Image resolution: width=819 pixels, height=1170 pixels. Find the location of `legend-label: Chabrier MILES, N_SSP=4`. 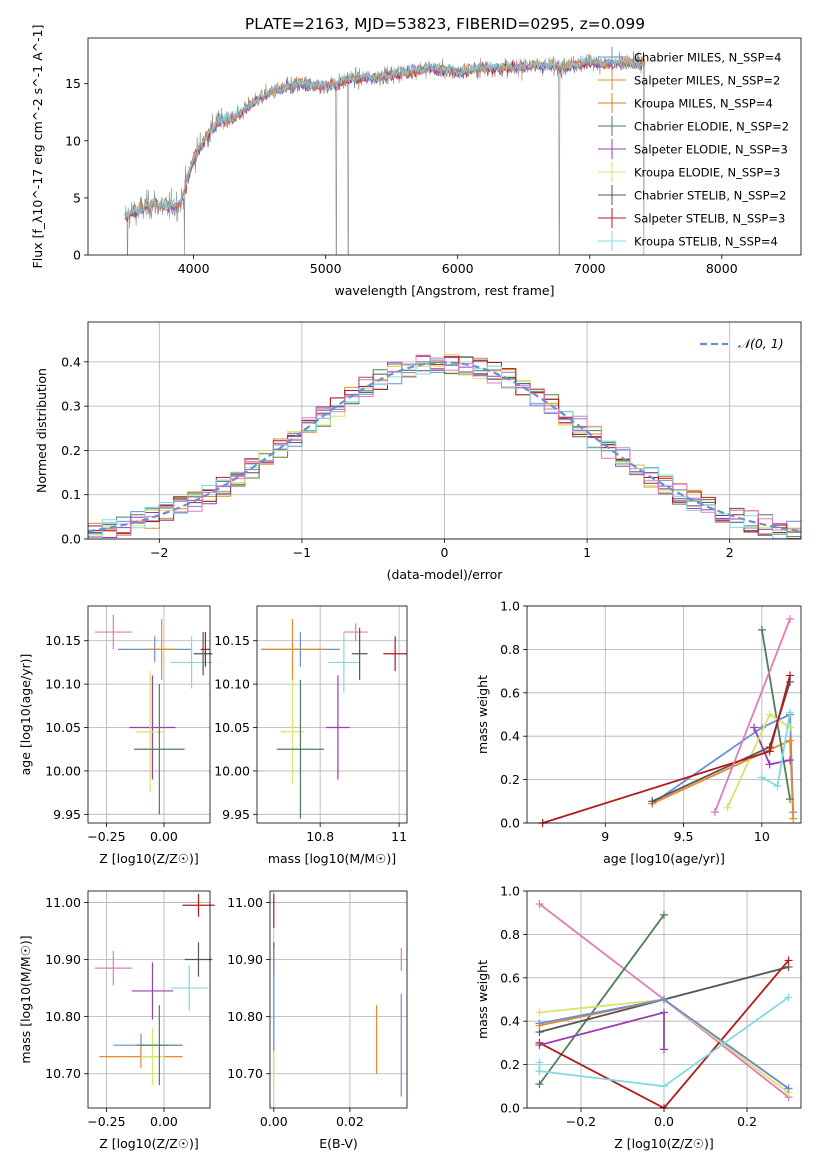

legend-label: Chabrier MILES, N_SSP=4 is located at coordinates (707, 58).